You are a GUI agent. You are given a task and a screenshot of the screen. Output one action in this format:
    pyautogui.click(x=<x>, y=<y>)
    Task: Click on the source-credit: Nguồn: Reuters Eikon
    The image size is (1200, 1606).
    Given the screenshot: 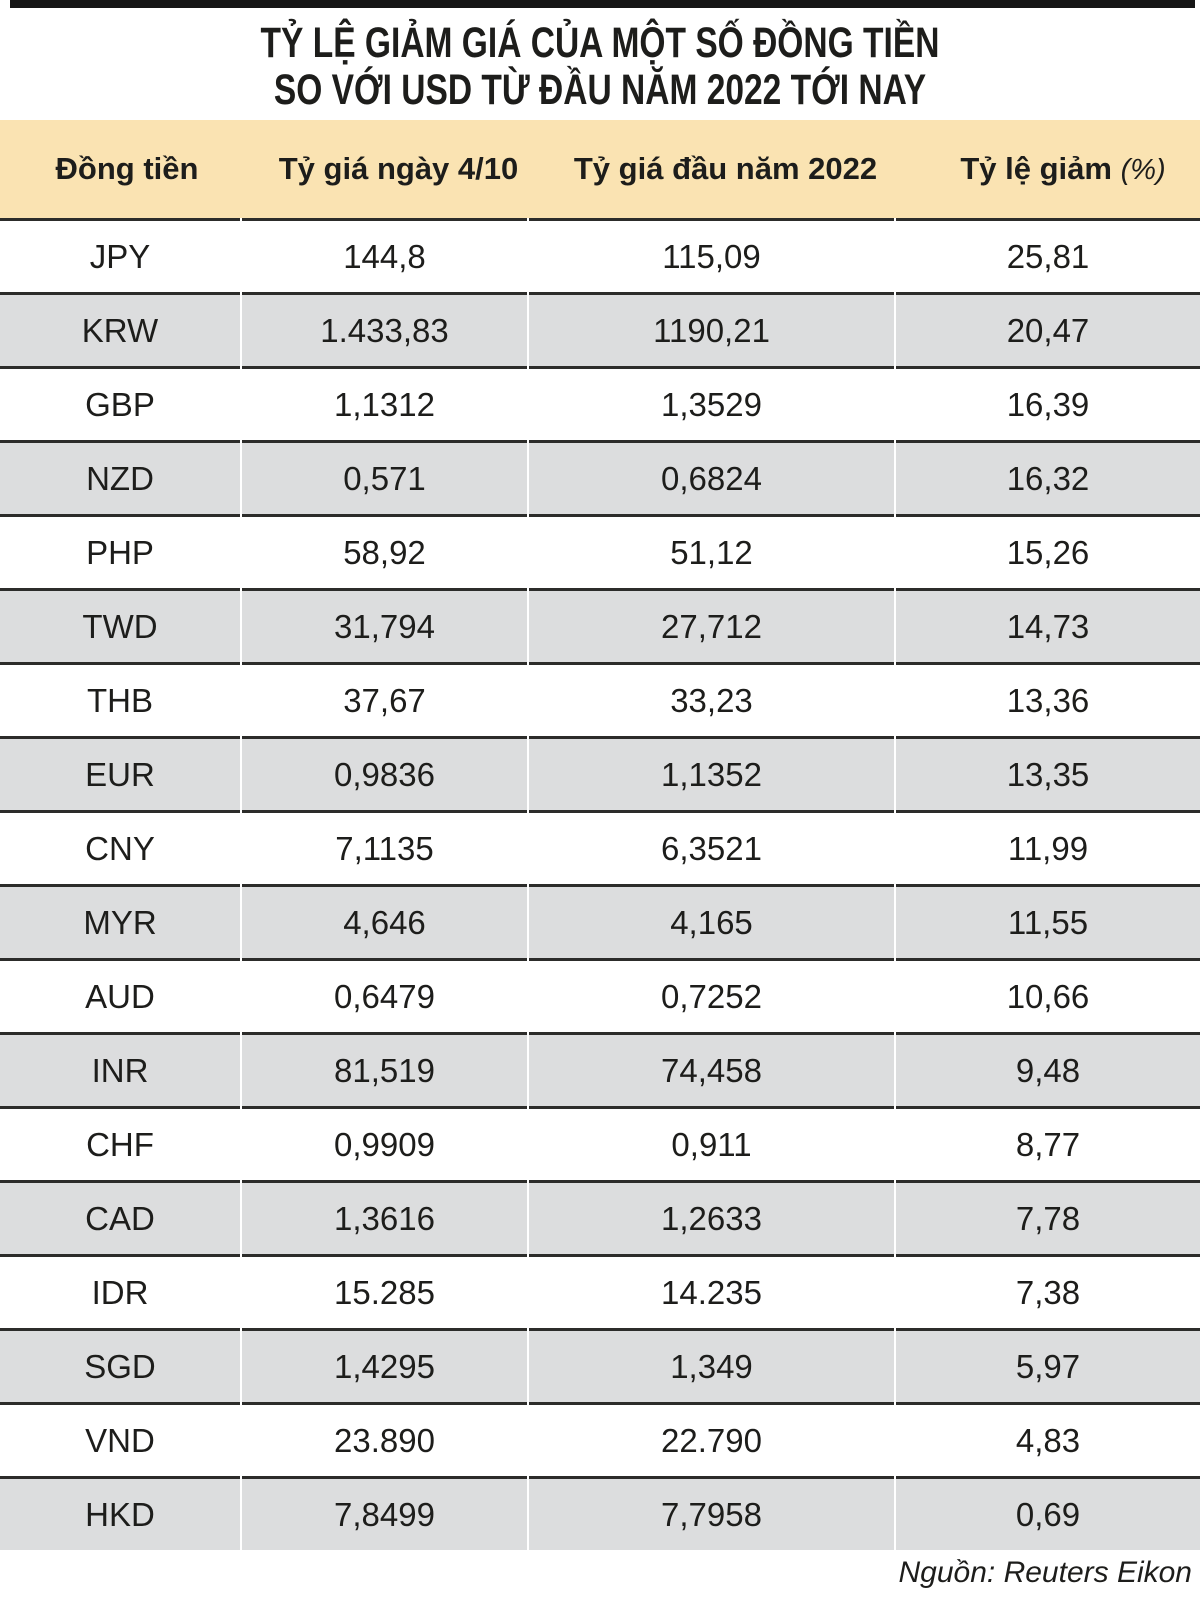 What is the action you would take?
    pyautogui.click(x=1045, y=1572)
    